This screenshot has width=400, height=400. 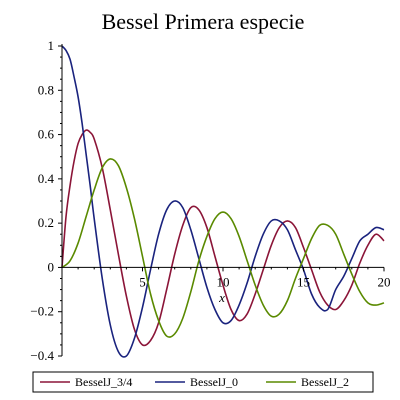 What do you see at coordinates (46, 178) in the screenshot?
I see `y-tick-label: 0.4` at bounding box center [46, 178].